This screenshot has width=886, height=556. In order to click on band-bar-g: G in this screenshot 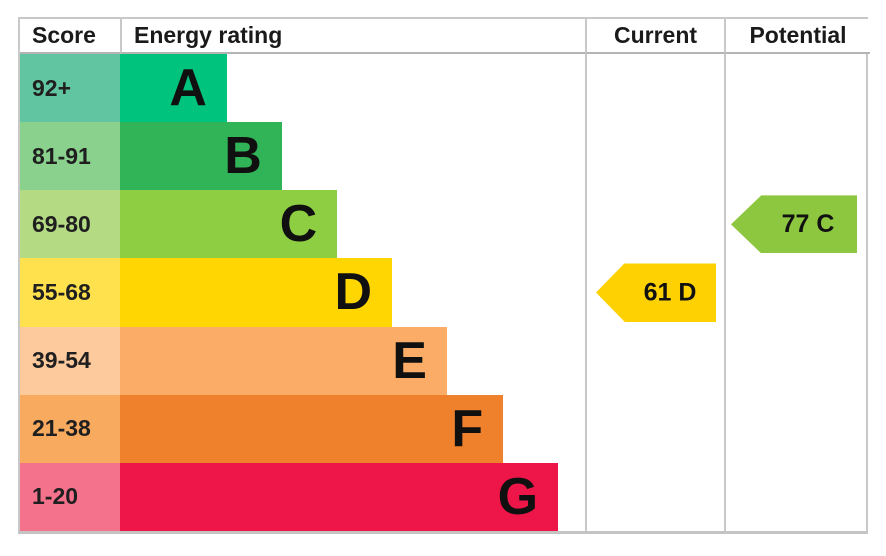, I will do `click(339, 496)`.